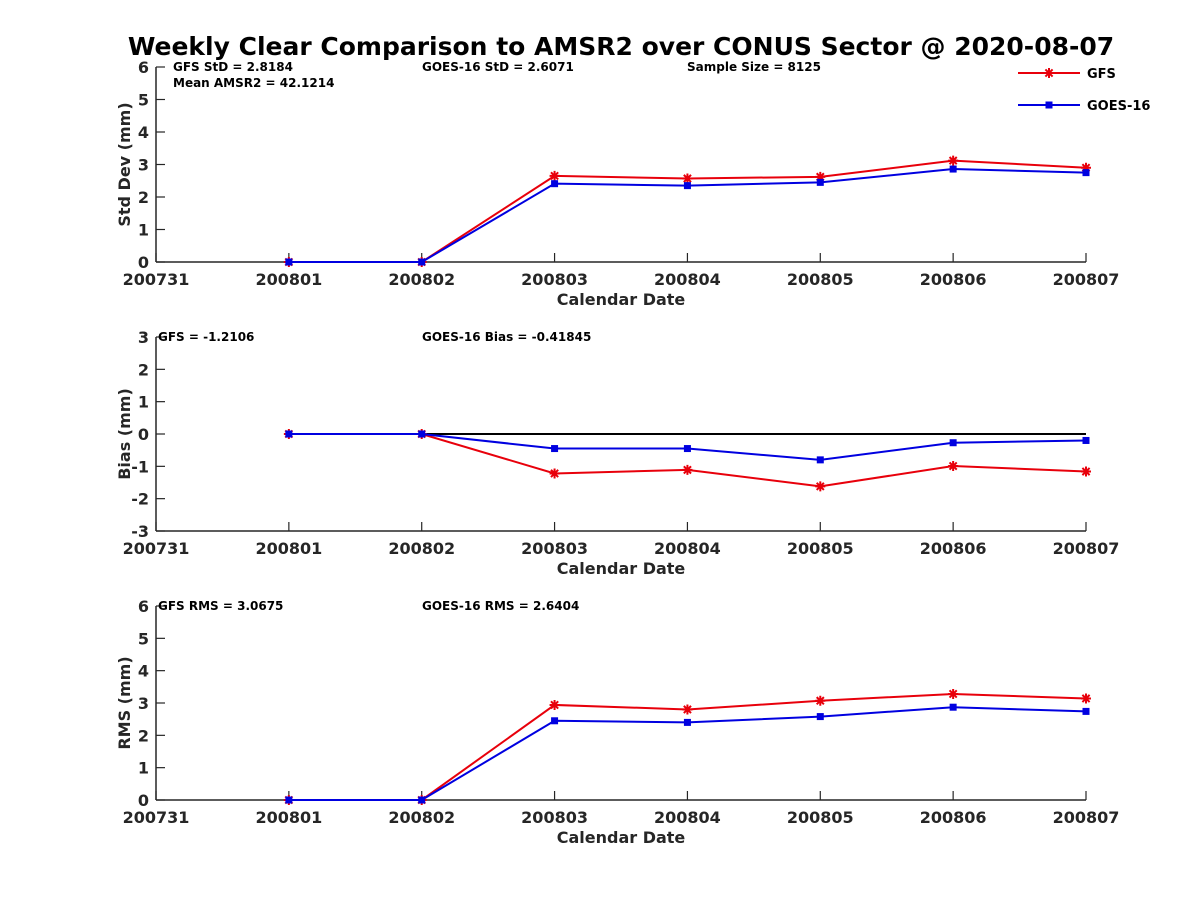 The height and width of the screenshot is (900, 1200). I want to click on stat-annotation: GOES-16 RMS = 2.6404, so click(500, 606).